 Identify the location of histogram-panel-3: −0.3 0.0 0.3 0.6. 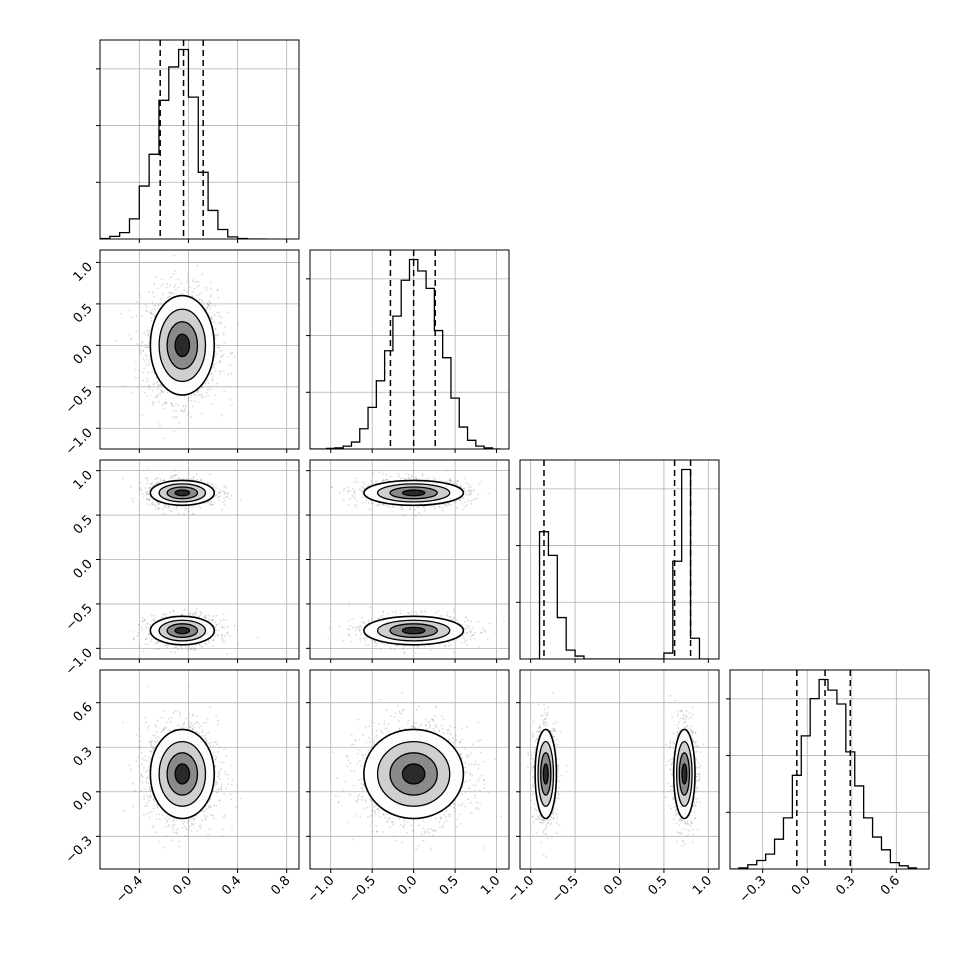
(828, 787).